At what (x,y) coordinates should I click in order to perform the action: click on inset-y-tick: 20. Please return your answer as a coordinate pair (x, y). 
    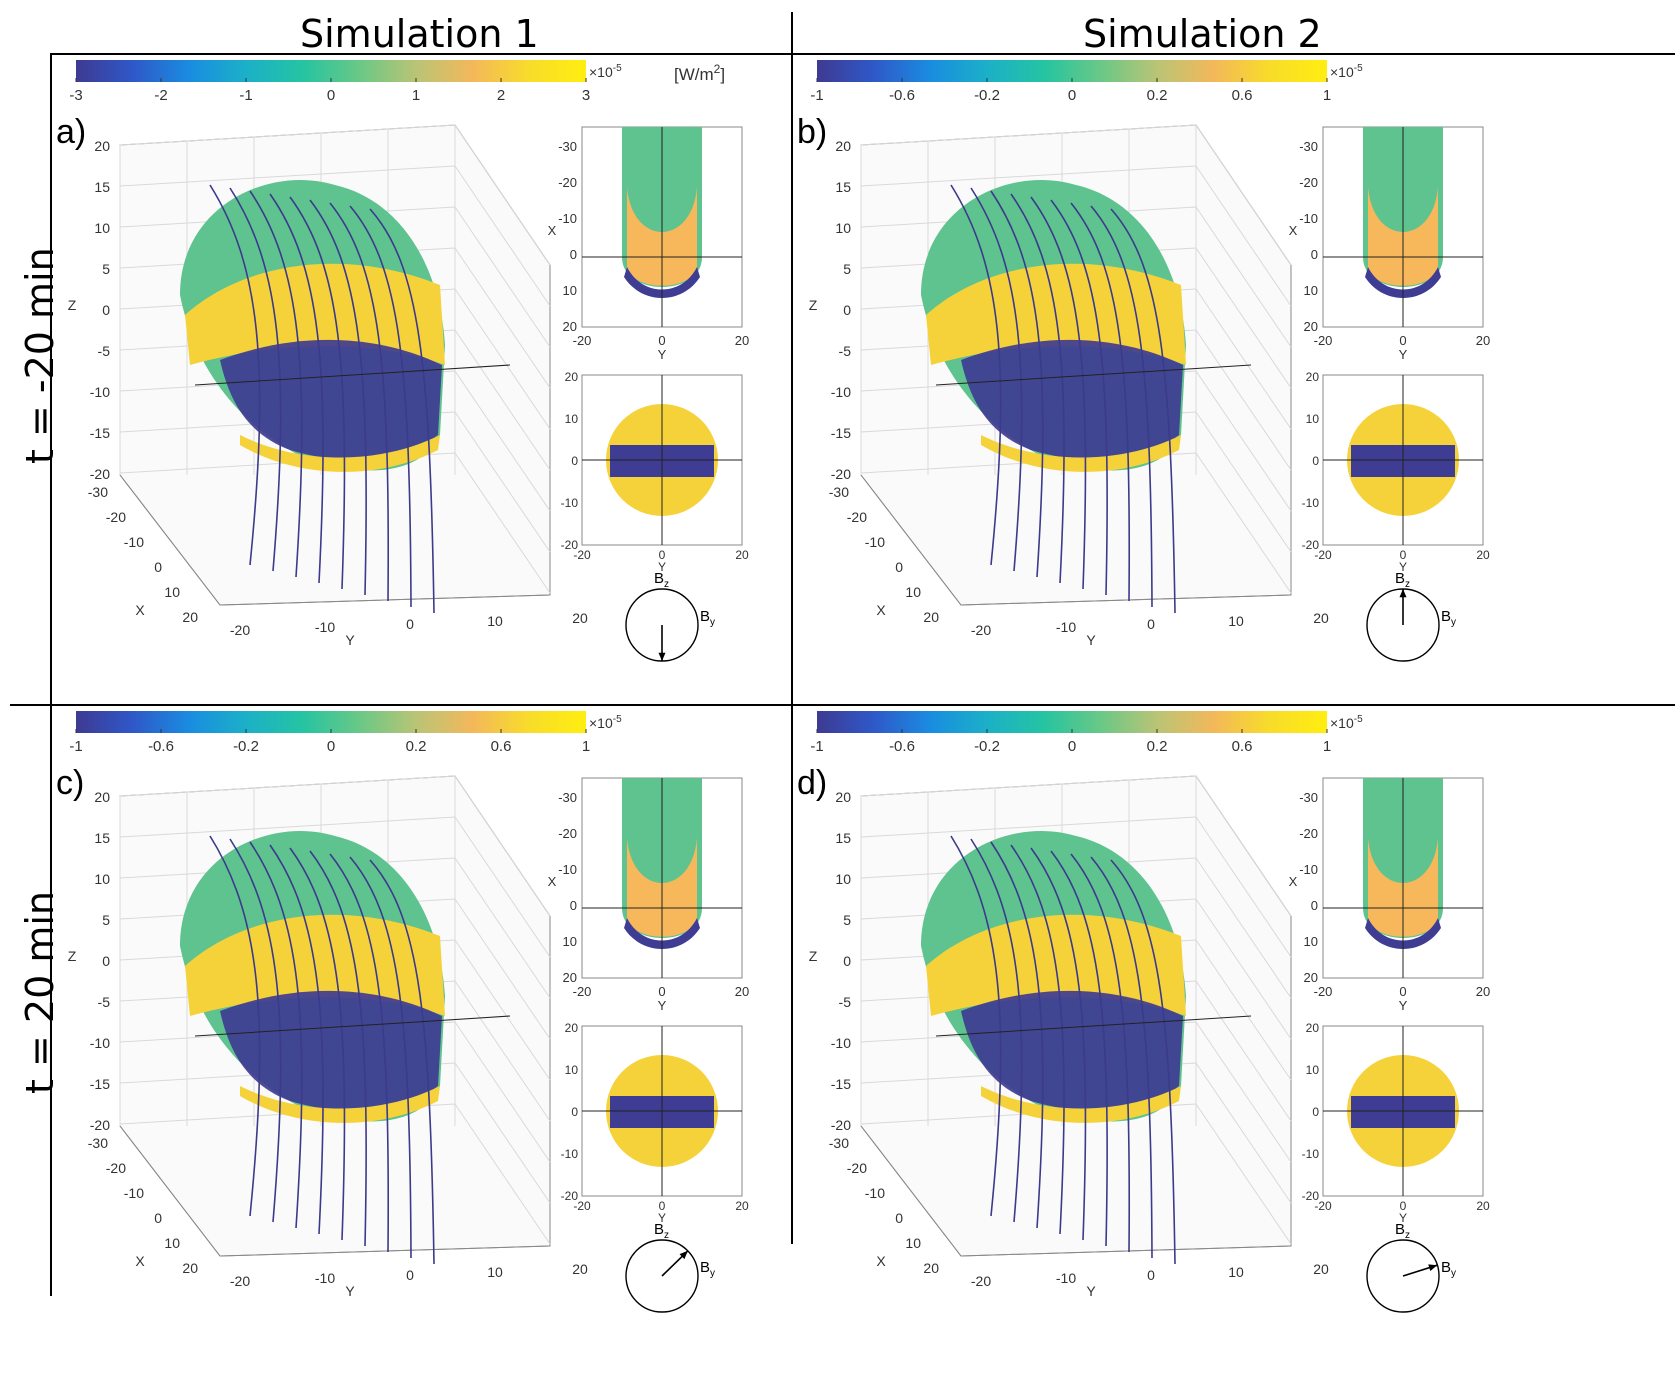
    Looking at the image, I should click on (742, 991).